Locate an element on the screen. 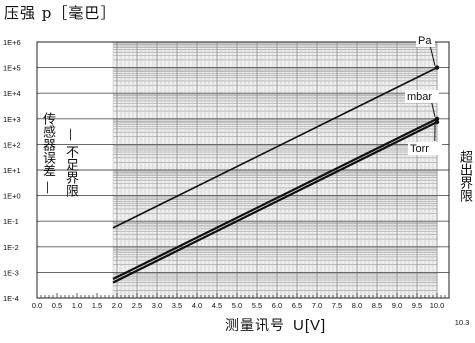 Image resolution: width=475 pixels, height=343 pixels. y-tick-label: 1E+5 is located at coordinates (12, 68).